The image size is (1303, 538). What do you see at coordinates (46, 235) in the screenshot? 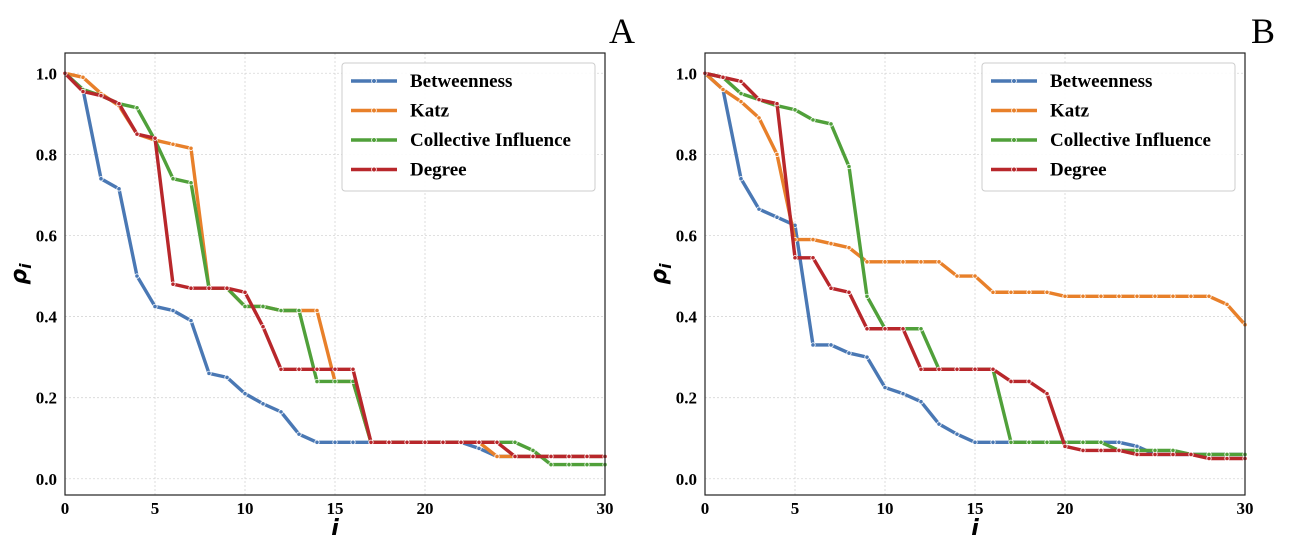
I see `y-tick-label: 0.6` at bounding box center [46, 235].